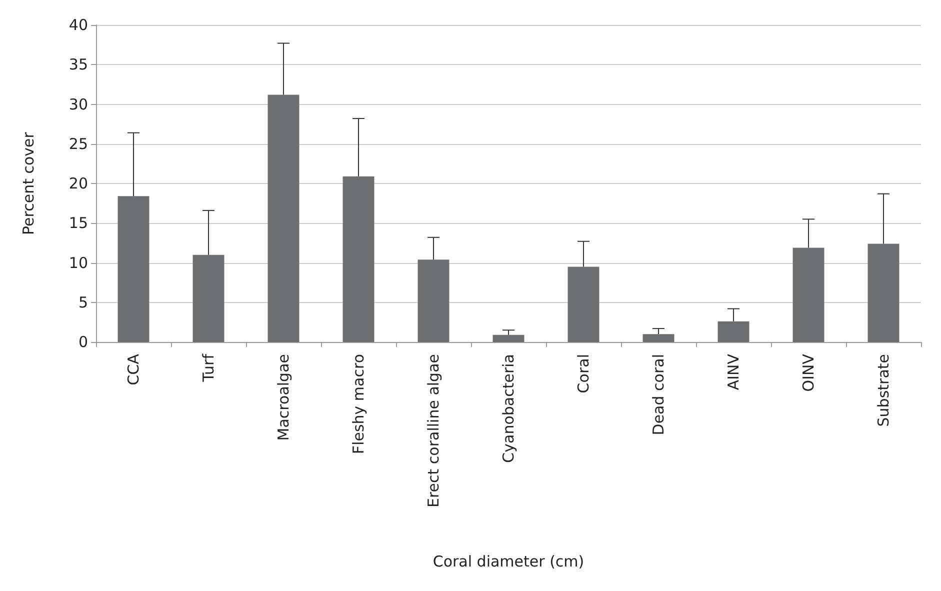 This screenshot has width=941, height=591. I want to click on x-tick-label: AINV, so click(733, 371).